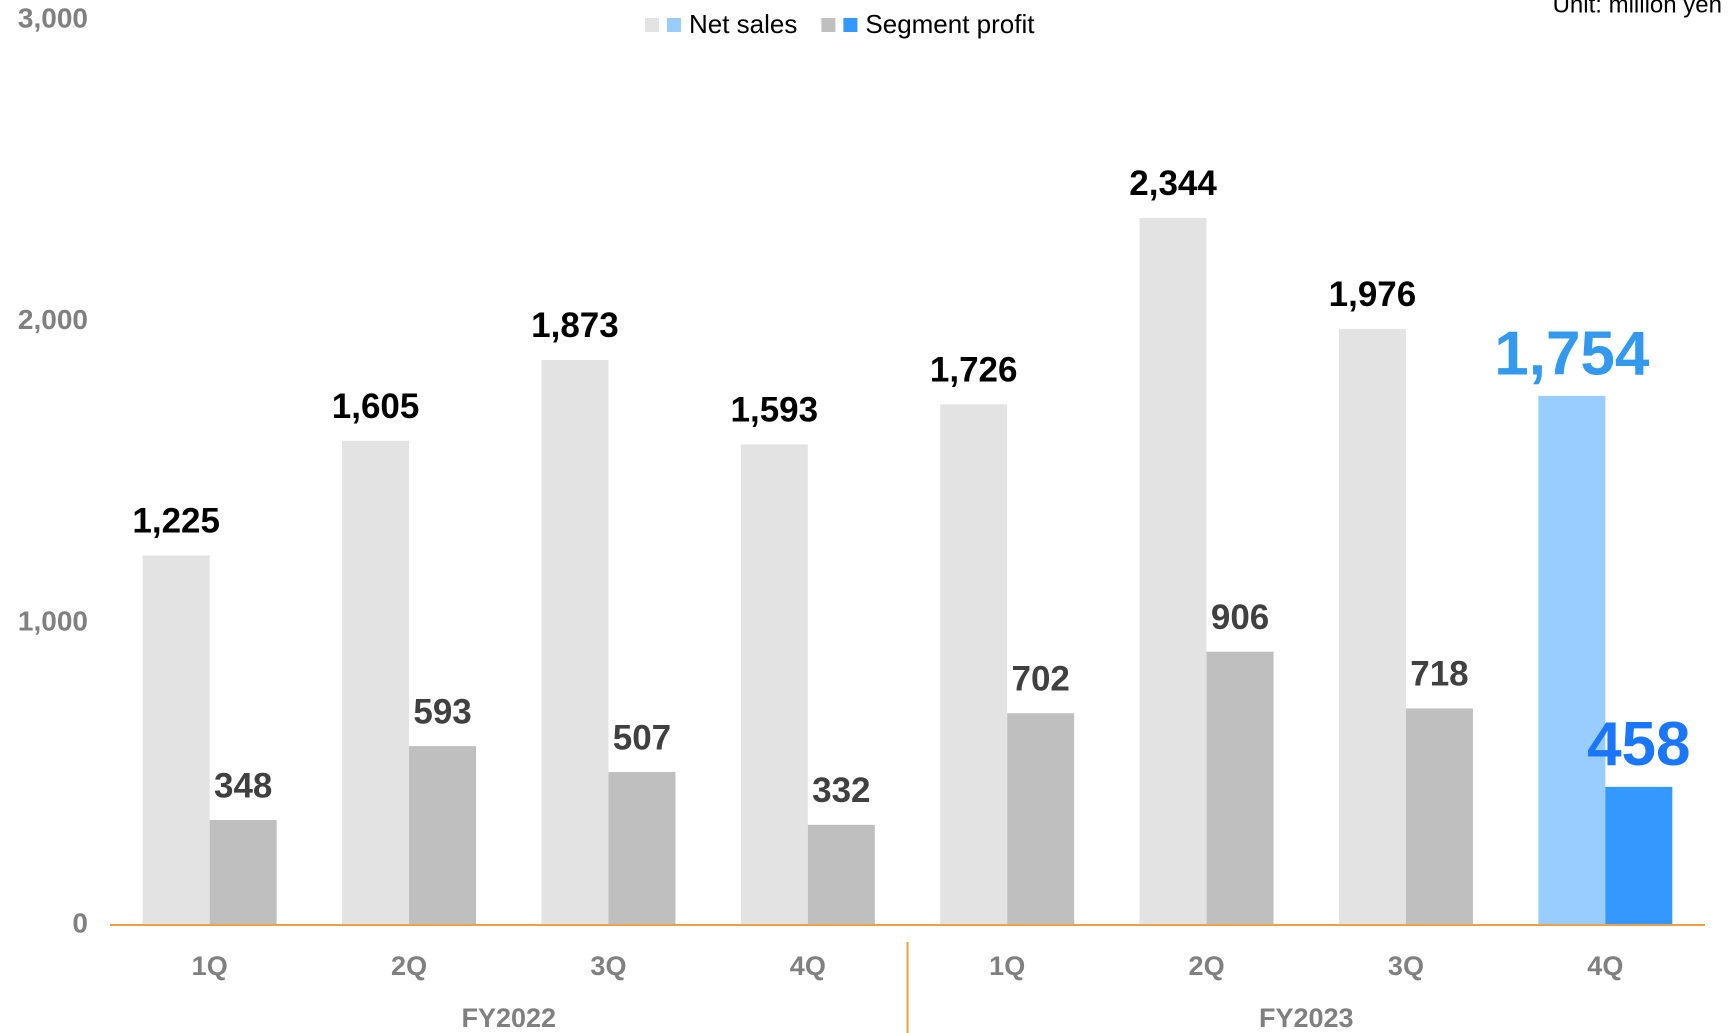 The width and height of the screenshot is (1733, 1033). Describe the element at coordinates (243, 785) in the screenshot. I see `data-label: 348` at that location.